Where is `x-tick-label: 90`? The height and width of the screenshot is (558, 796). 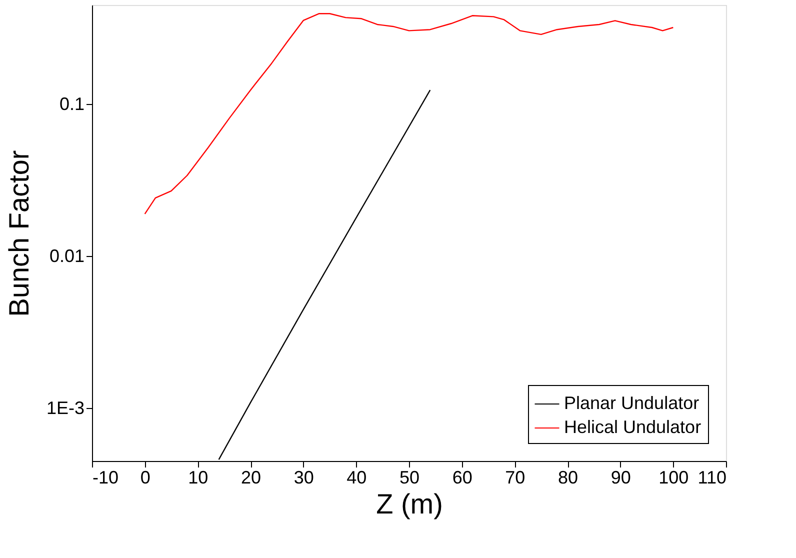
x-tick-label: 90 is located at coordinates (620, 478).